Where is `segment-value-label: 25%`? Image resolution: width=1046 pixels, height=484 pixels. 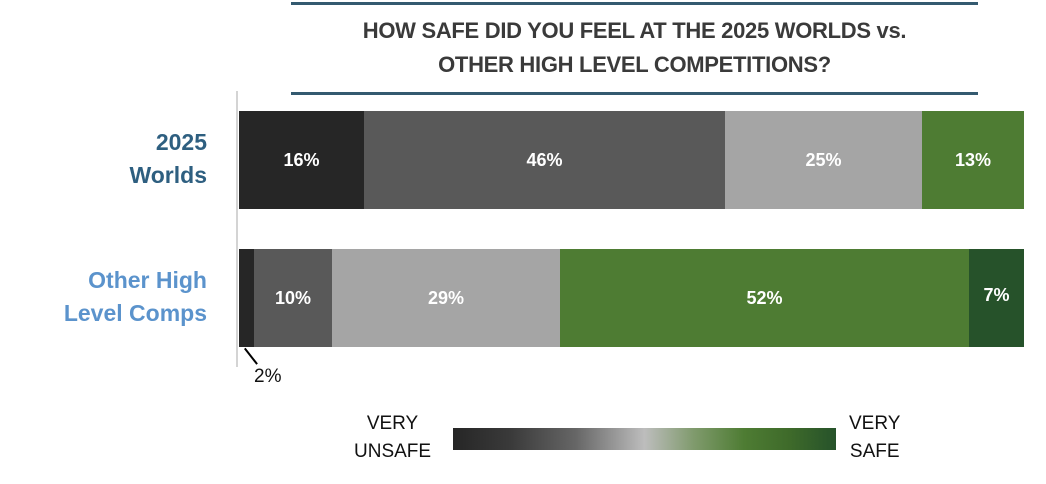
segment-value-label: 25% is located at coordinates (823, 159).